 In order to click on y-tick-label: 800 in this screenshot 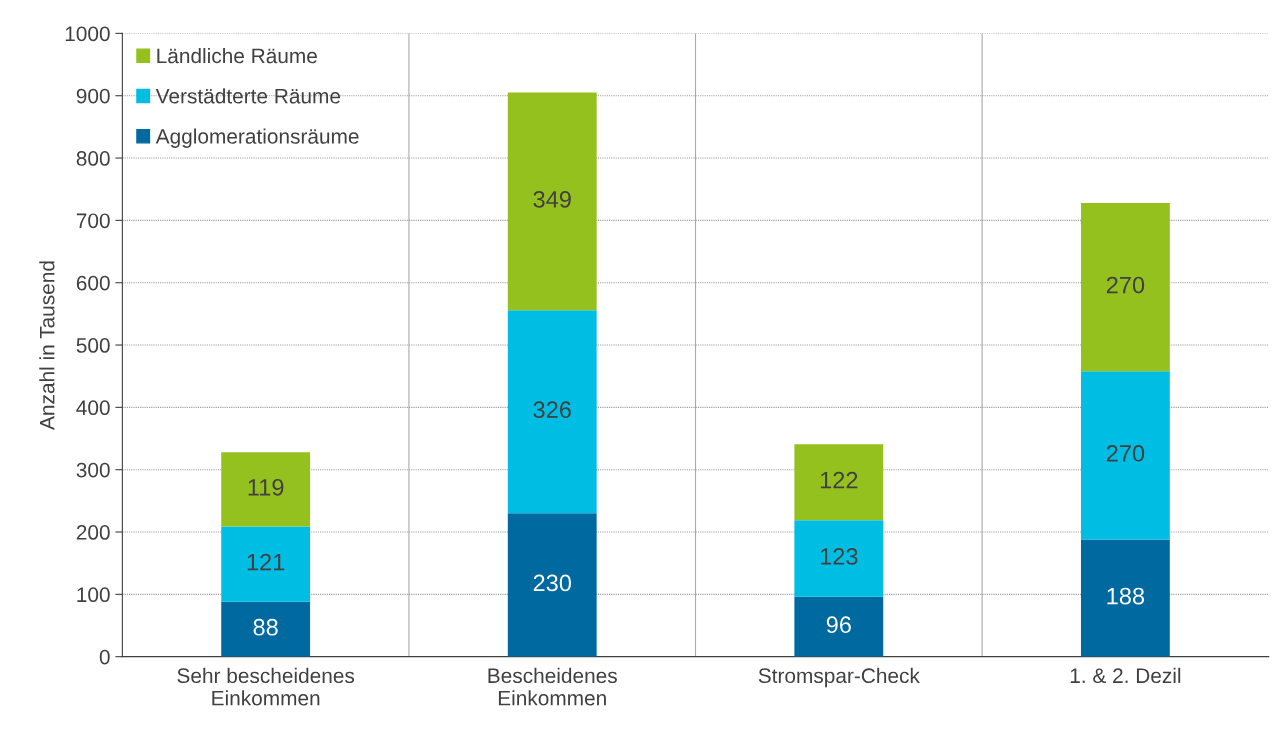, I will do `click(93, 158)`.